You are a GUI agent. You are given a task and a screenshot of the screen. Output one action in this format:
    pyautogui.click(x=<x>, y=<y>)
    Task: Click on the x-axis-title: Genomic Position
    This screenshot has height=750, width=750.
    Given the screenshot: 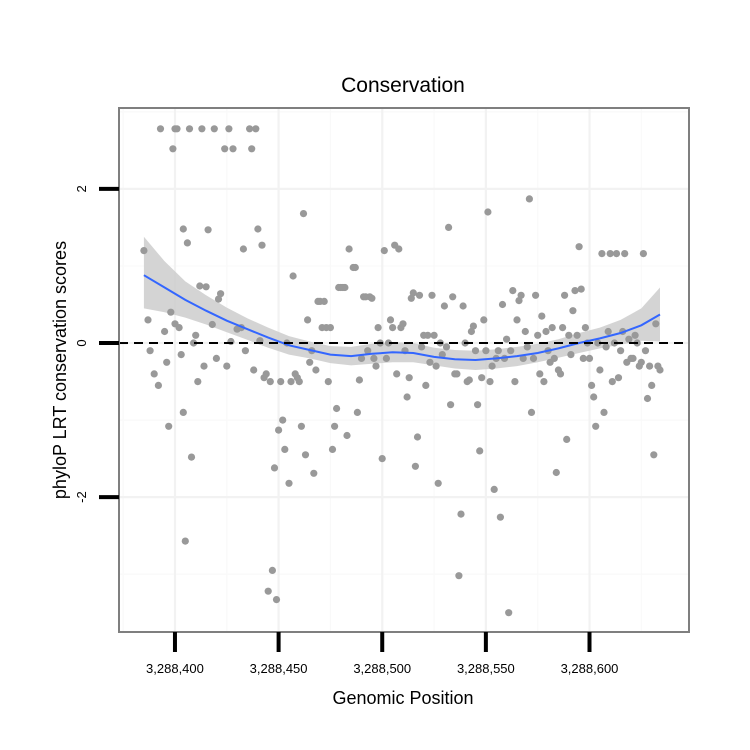 What is the action you would take?
    pyautogui.click(x=402, y=698)
    